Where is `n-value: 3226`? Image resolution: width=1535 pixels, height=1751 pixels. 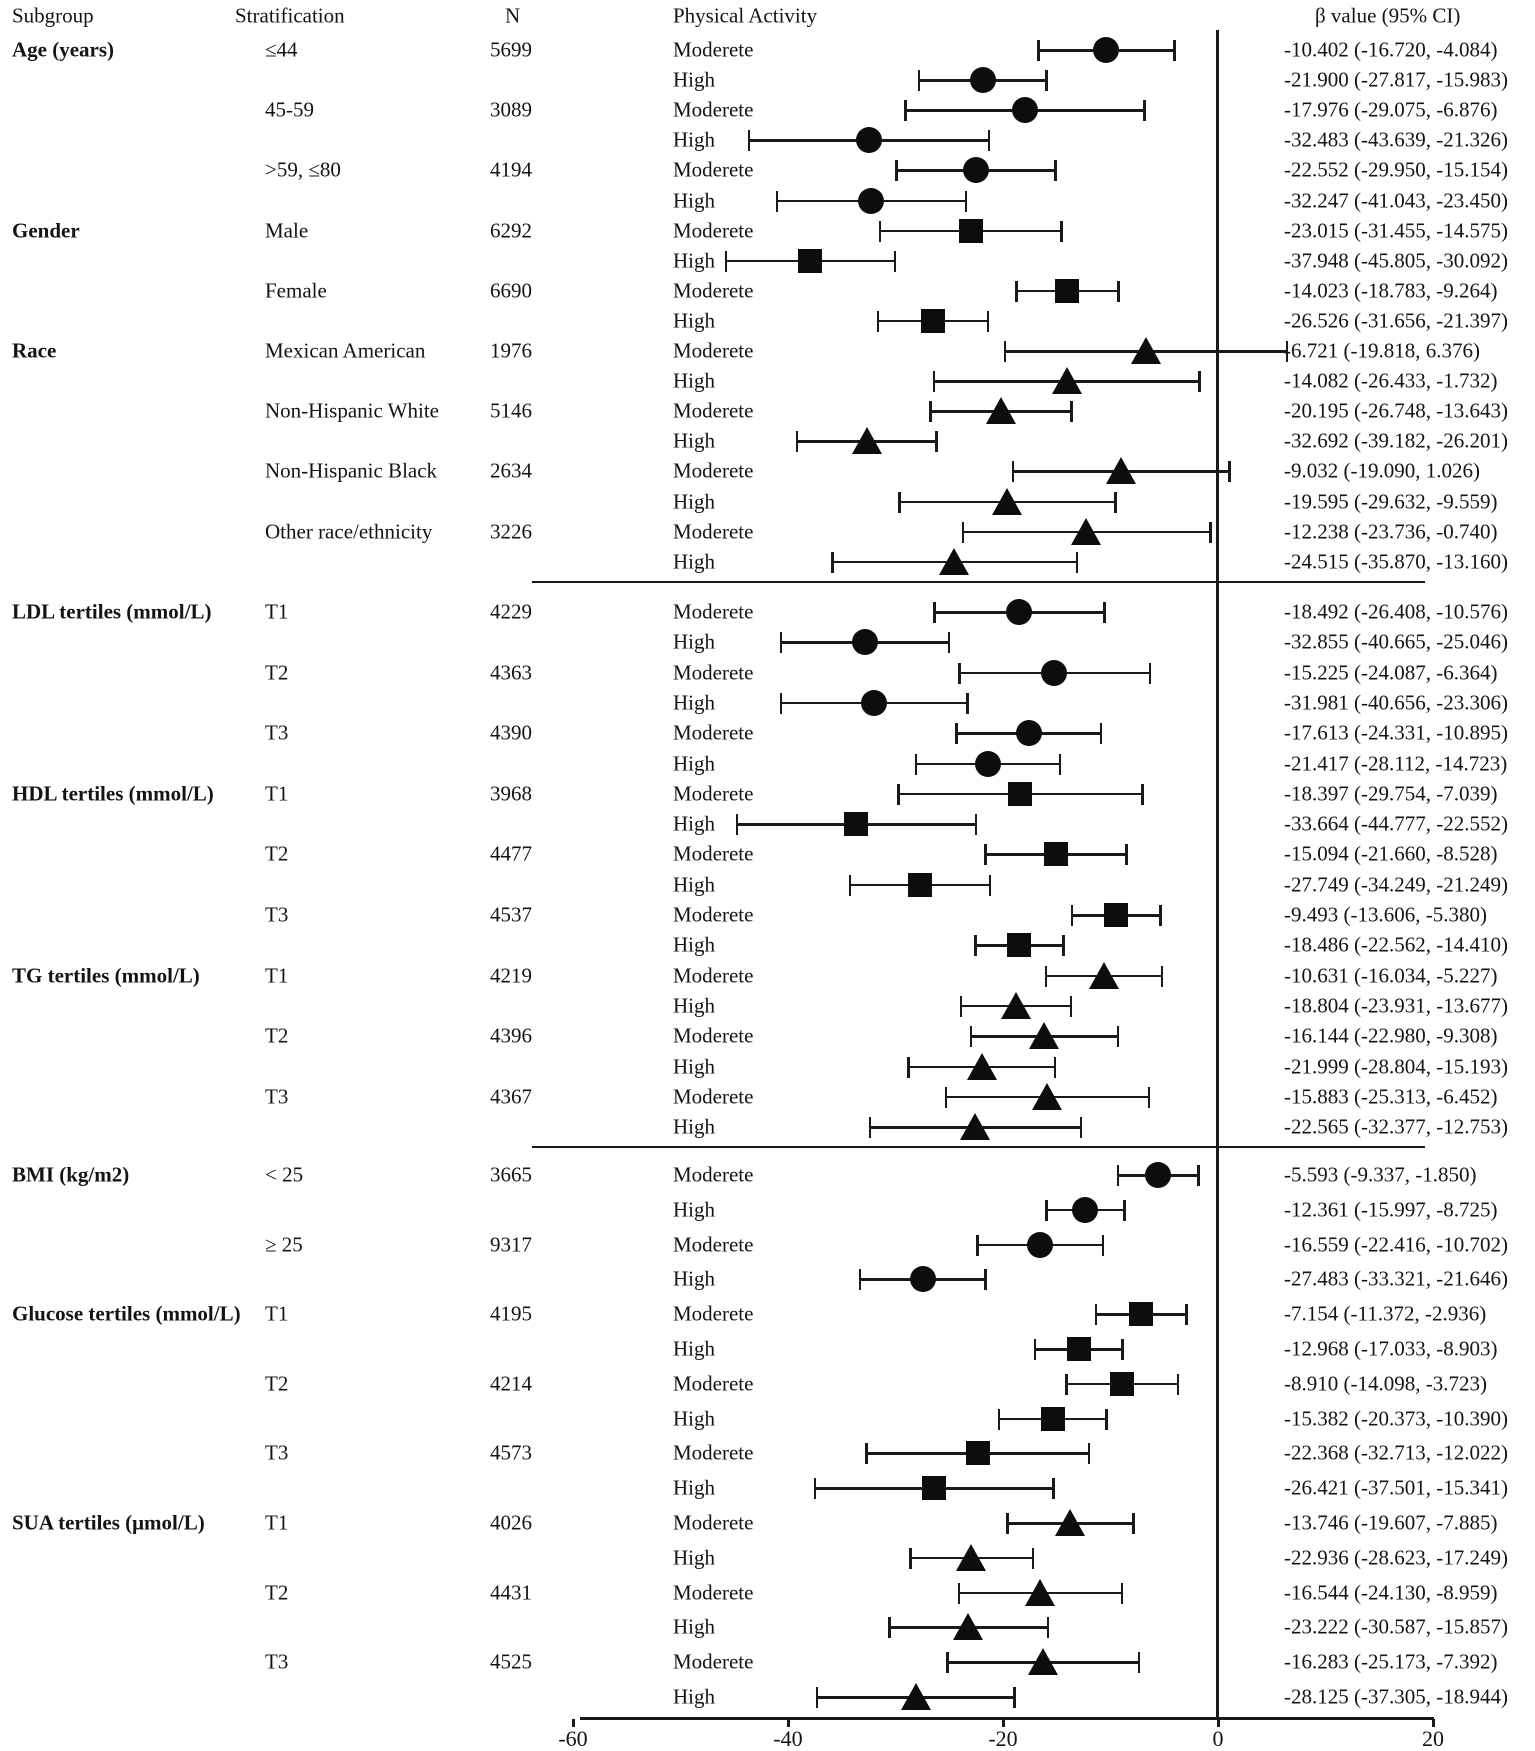 n-value: 3226 is located at coordinates (511, 531).